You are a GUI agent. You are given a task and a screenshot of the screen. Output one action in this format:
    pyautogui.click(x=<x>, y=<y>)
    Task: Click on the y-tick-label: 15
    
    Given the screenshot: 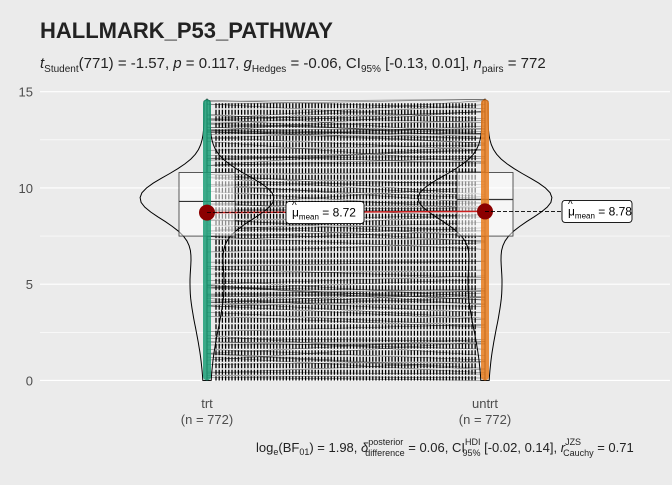 What is the action you would take?
    pyautogui.click(x=26, y=92)
    